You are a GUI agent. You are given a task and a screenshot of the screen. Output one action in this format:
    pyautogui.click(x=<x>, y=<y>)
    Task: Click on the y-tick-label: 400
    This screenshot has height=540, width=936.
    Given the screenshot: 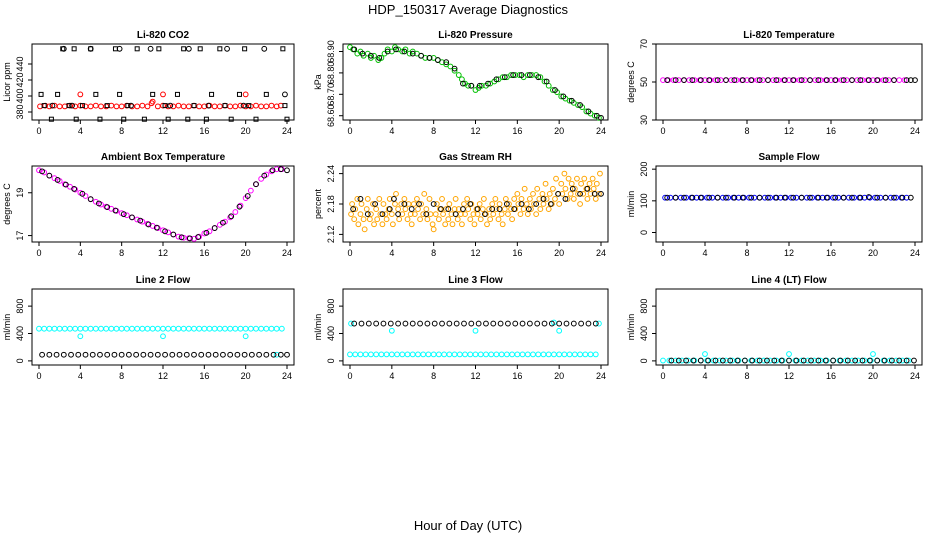 What is the action you would take?
    pyautogui.click(x=644, y=333)
    